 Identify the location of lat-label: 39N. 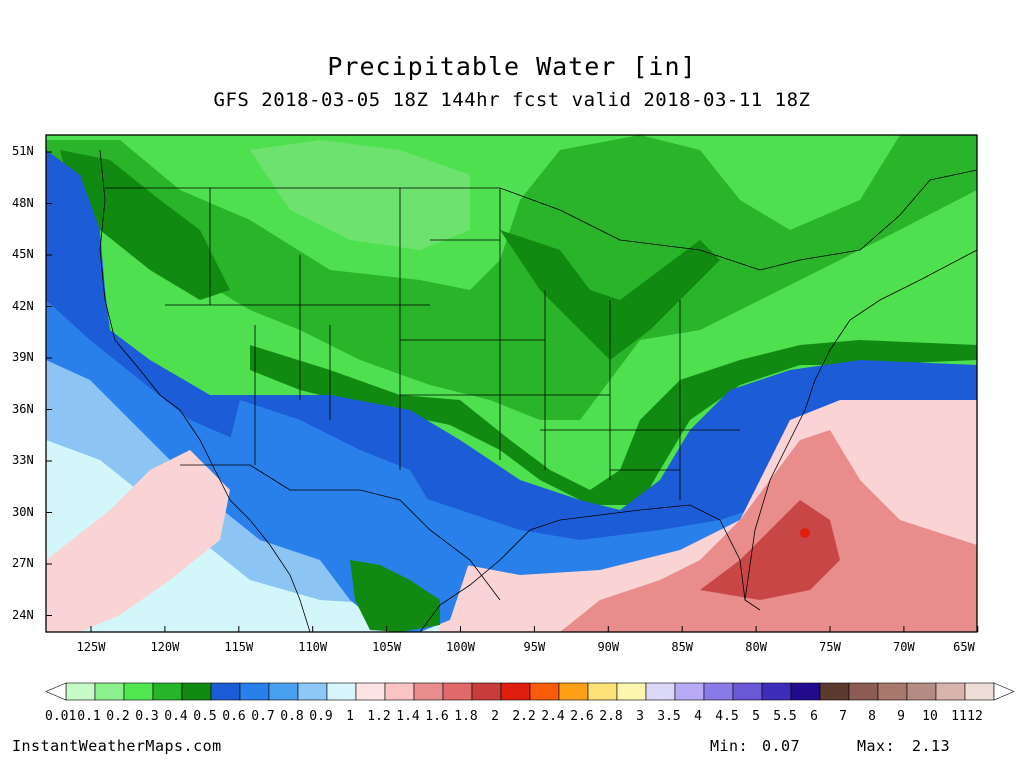
(23, 357).